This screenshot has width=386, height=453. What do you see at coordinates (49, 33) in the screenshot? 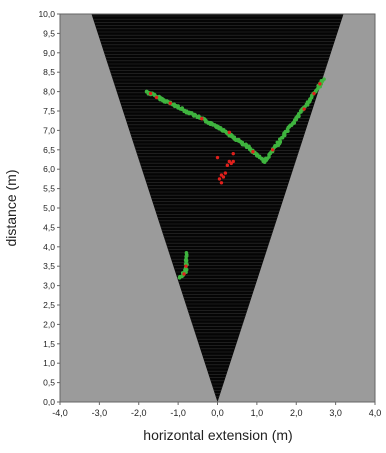
I see `y-tick-label: 9,5` at bounding box center [49, 33].